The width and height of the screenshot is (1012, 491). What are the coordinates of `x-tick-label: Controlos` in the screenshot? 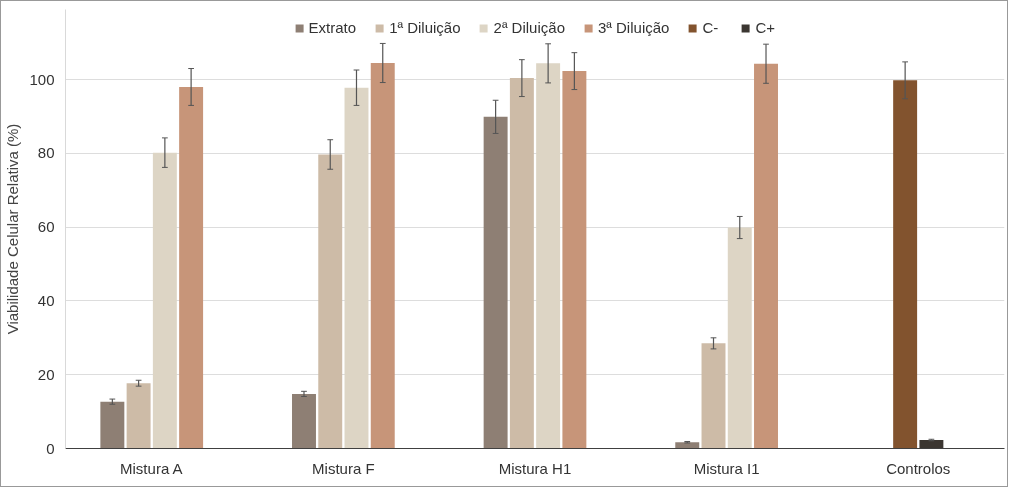 It's located at (918, 468).